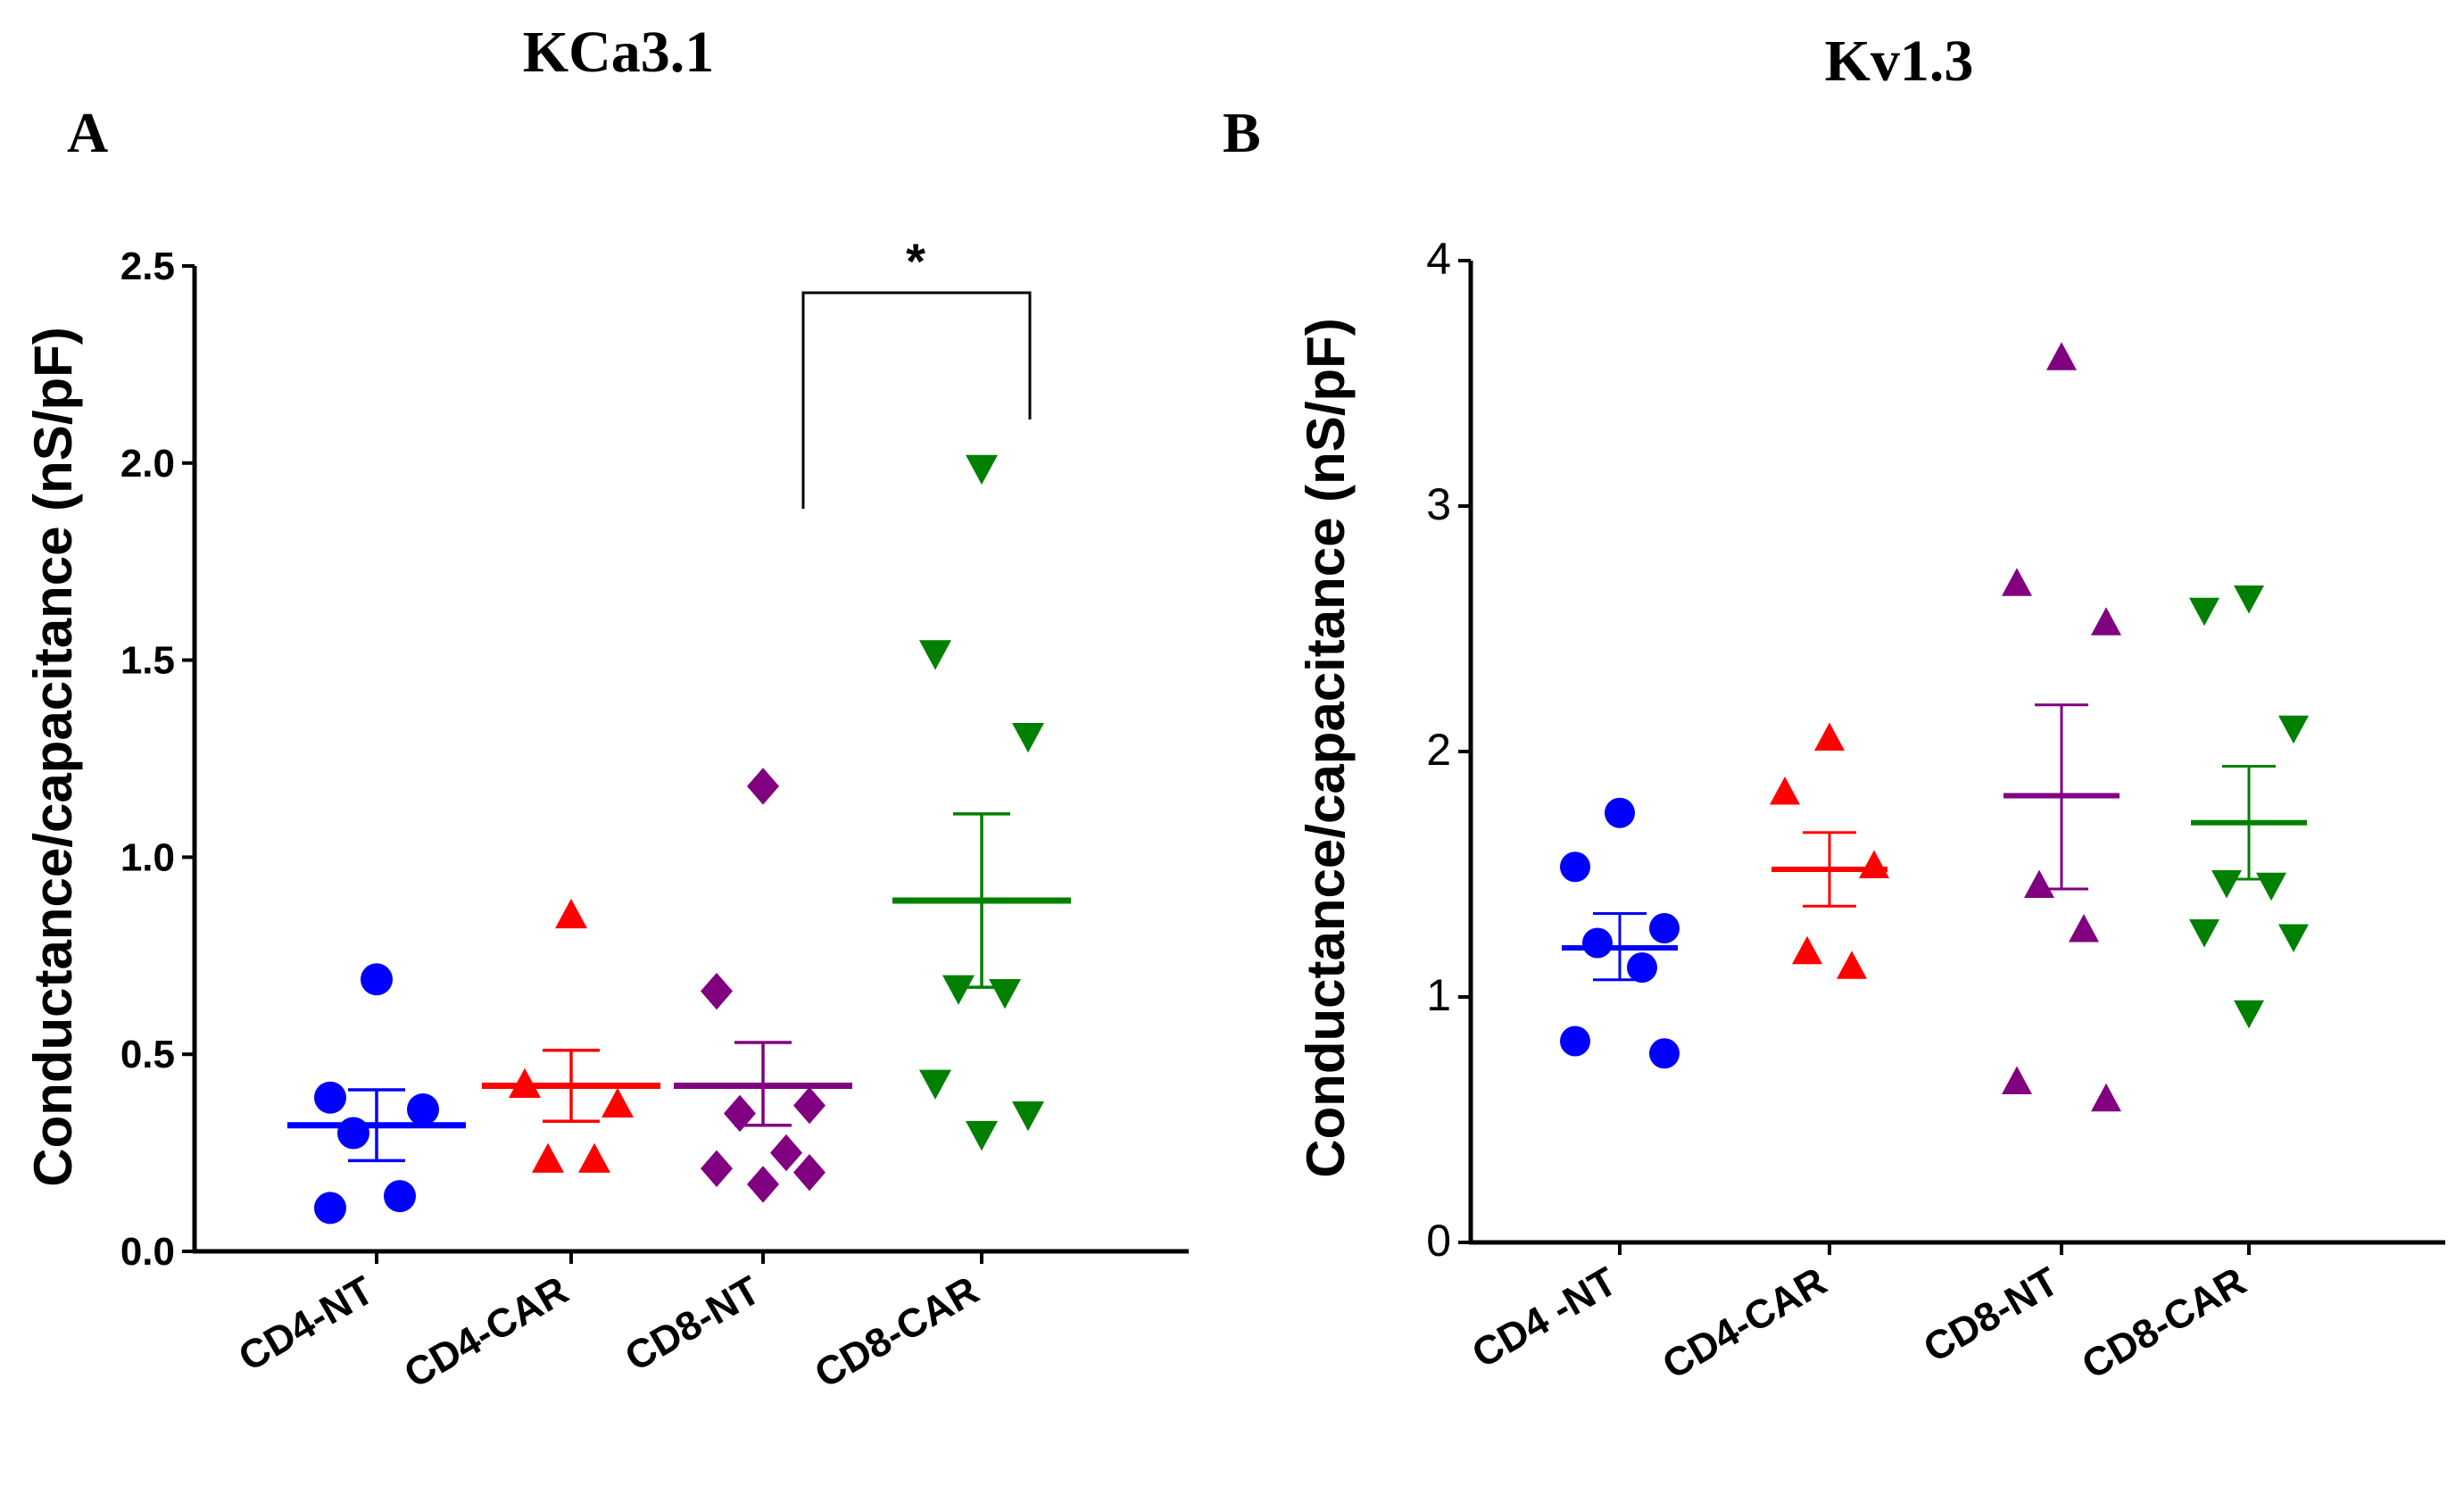  I want to click on panel-b-title: Kv1.3, so click(1899, 61).